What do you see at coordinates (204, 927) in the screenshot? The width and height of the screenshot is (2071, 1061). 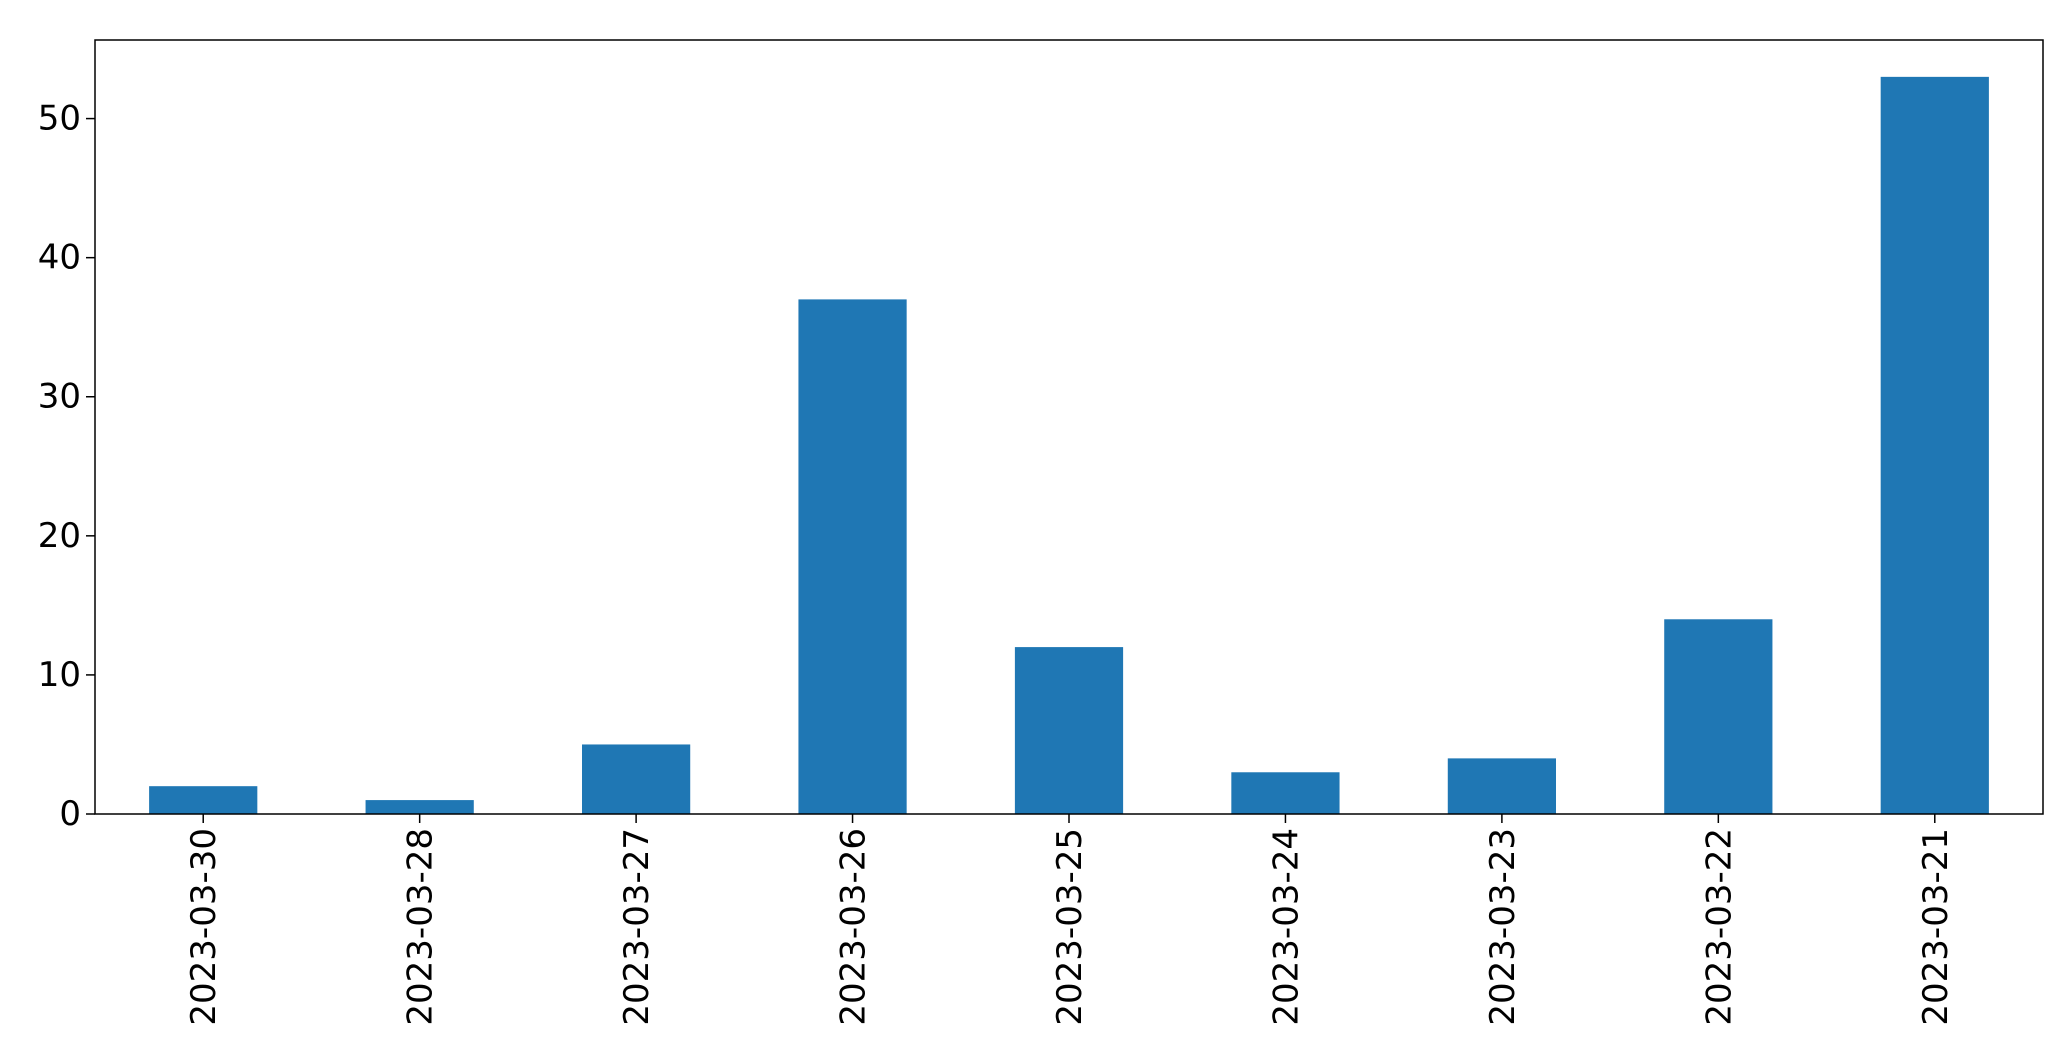 I see `x-tick-label: 2023-03-30` at bounding box center [204, 927].